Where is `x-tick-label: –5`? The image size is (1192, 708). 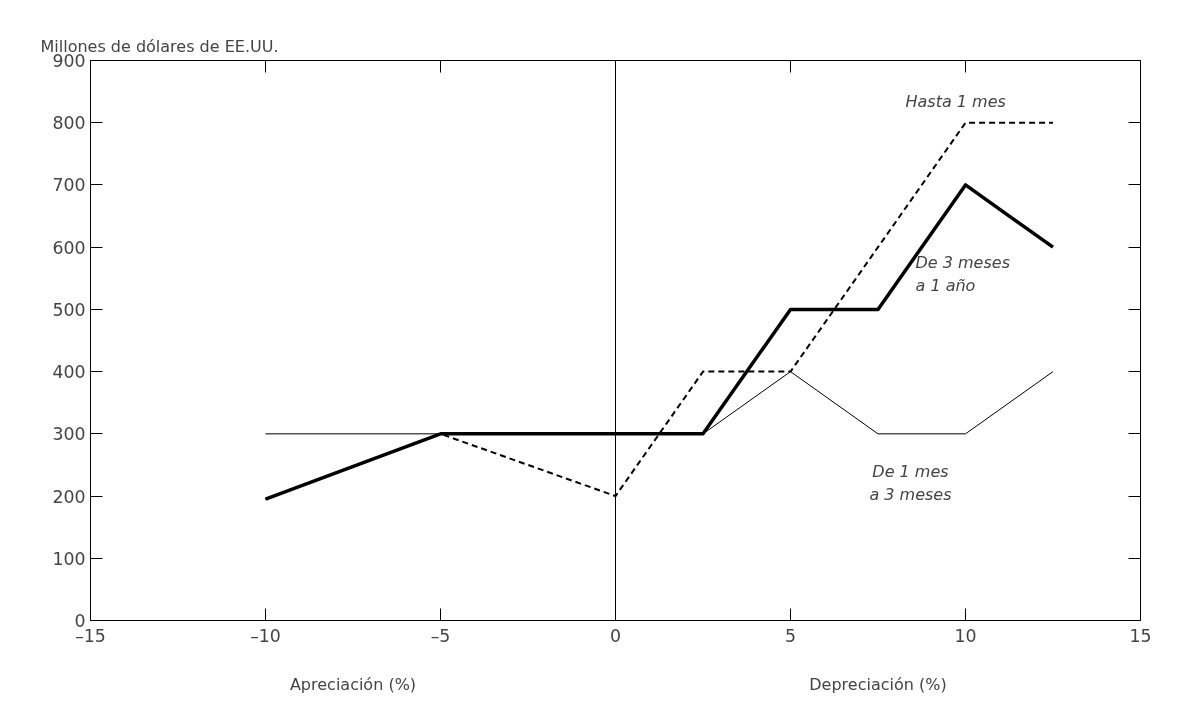 x-tick-label: –5 is located at coordinates (440, 635).